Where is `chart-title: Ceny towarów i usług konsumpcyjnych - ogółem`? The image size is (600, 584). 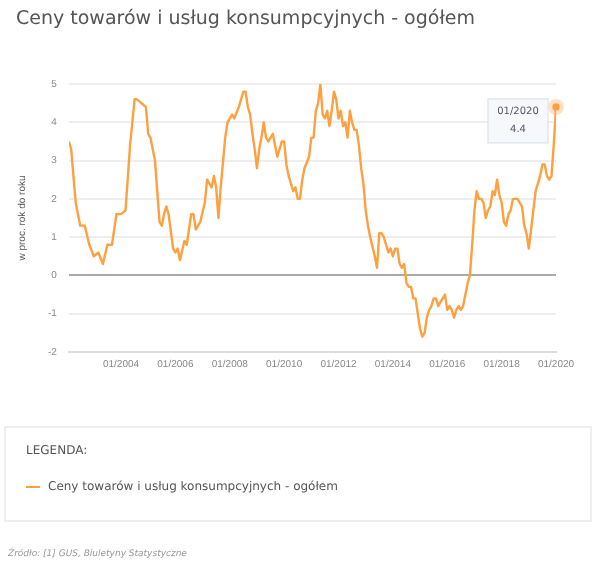
chart-title: Ceny towarów i usług konsumpcyjnych - ogółem is located at coordinates (246, 19).